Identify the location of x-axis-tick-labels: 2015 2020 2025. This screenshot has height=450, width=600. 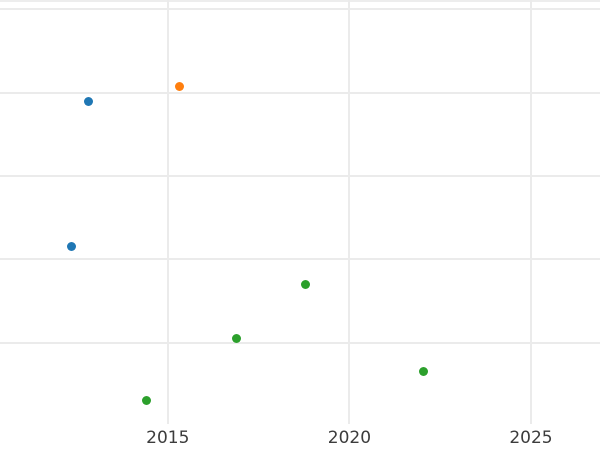
(300, 439).